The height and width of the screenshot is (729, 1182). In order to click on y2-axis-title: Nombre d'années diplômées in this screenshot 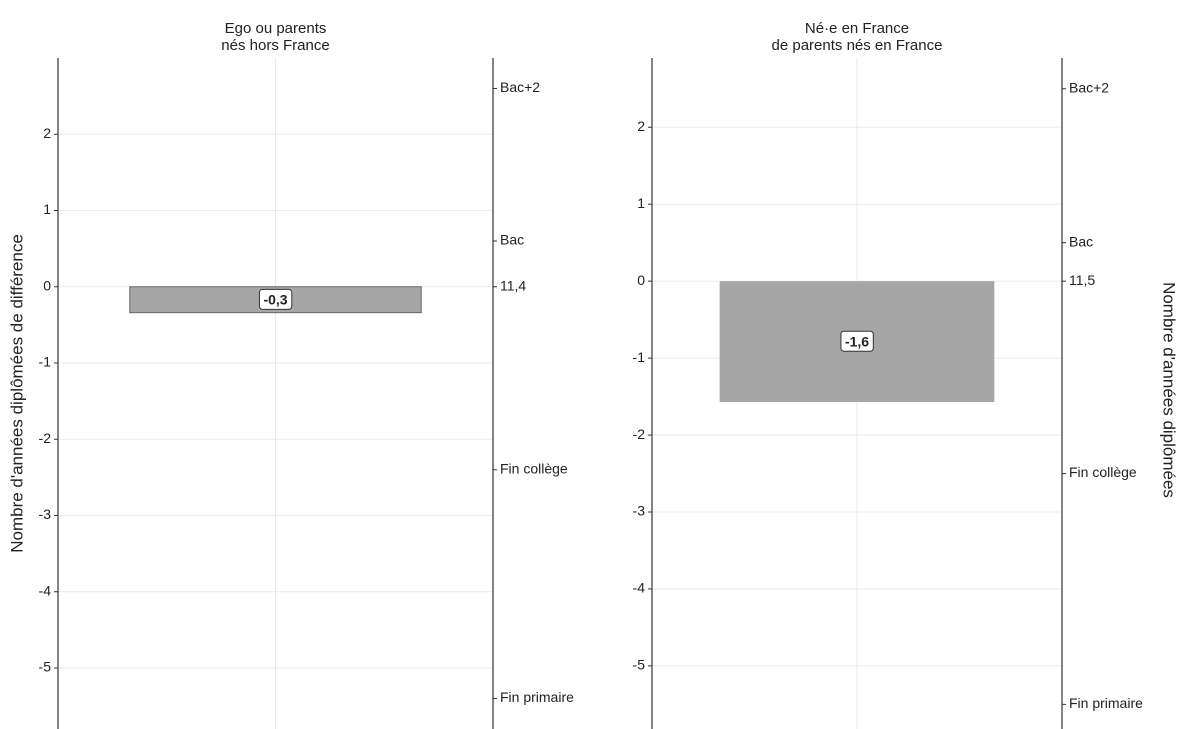, I will do `click(1169, 390)`.